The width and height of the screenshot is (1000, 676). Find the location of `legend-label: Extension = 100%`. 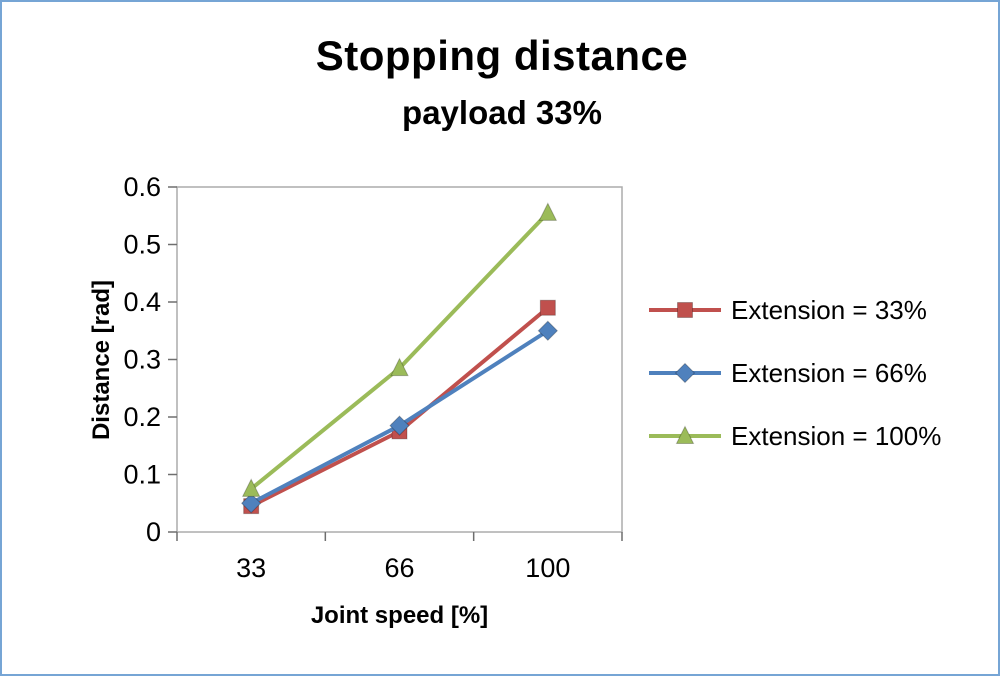

legend-label: Extension = 100% is located at coordinates (836, 435).